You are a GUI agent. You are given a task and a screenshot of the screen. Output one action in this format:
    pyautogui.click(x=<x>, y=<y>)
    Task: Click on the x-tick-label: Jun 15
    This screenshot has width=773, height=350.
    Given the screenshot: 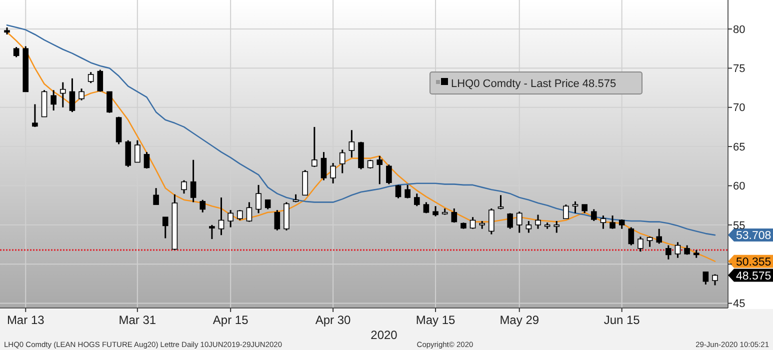 What is the action you would take?
    pyautogui.click(x=622, y=320)
    